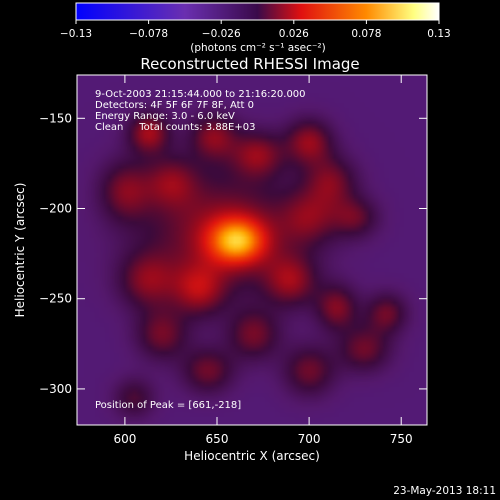  What do you see at coordinates (55, 209) in the screenshot?
I see `y-tick-label: −200` at bounding box center [55, 209].